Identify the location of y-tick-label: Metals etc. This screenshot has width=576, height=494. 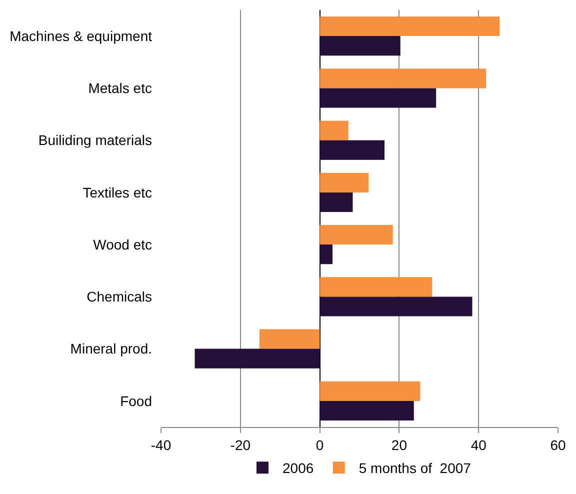
(120, 88).